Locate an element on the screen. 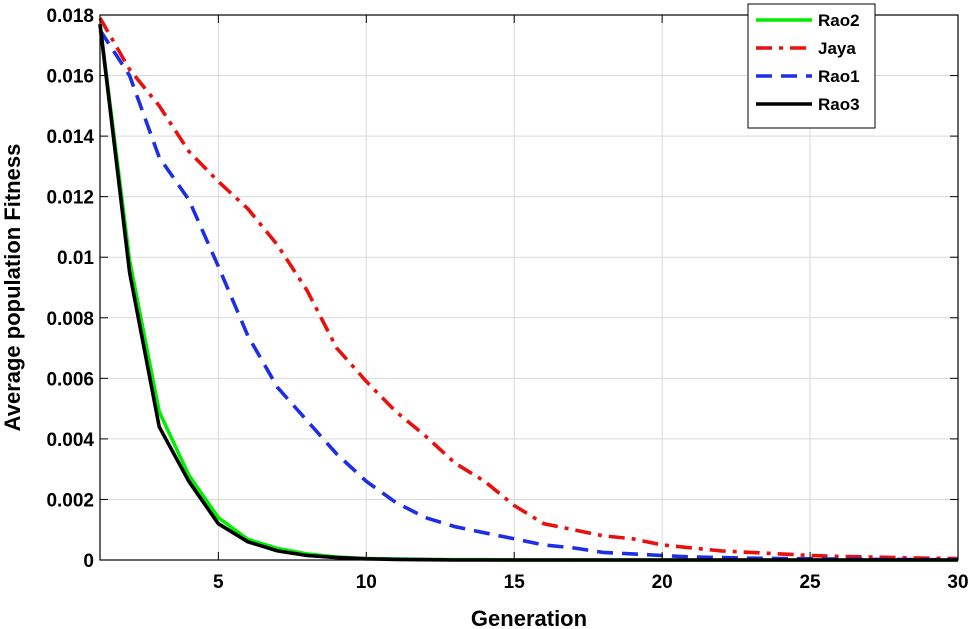 Image resolution: width=970 pixels, height=629 pixels. y-tick-label: 0.006 is located at coordinates (70, 379).